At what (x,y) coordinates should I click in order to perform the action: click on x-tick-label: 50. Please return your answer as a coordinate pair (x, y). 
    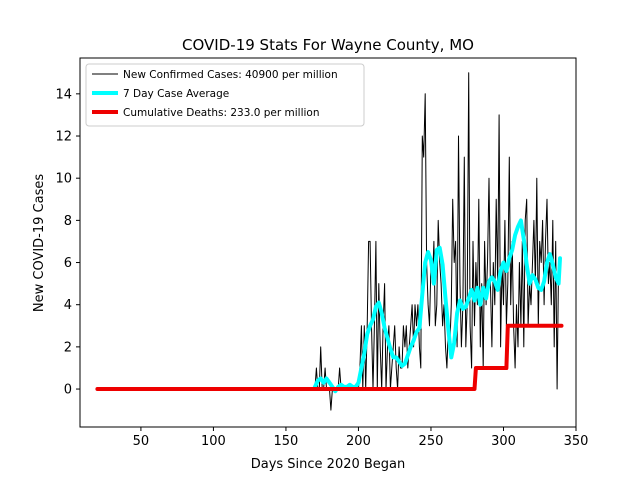
    Looking at the image, I should click on (141, 441).